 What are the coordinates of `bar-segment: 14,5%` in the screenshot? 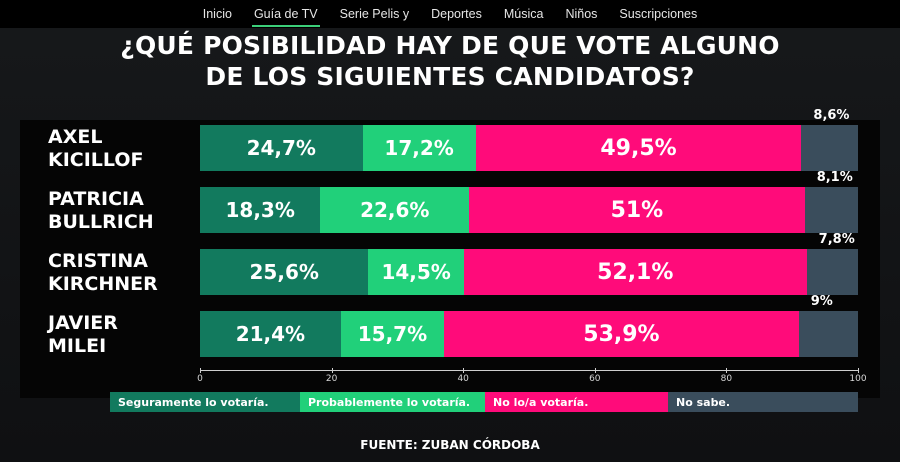 It's located at (416, 272).